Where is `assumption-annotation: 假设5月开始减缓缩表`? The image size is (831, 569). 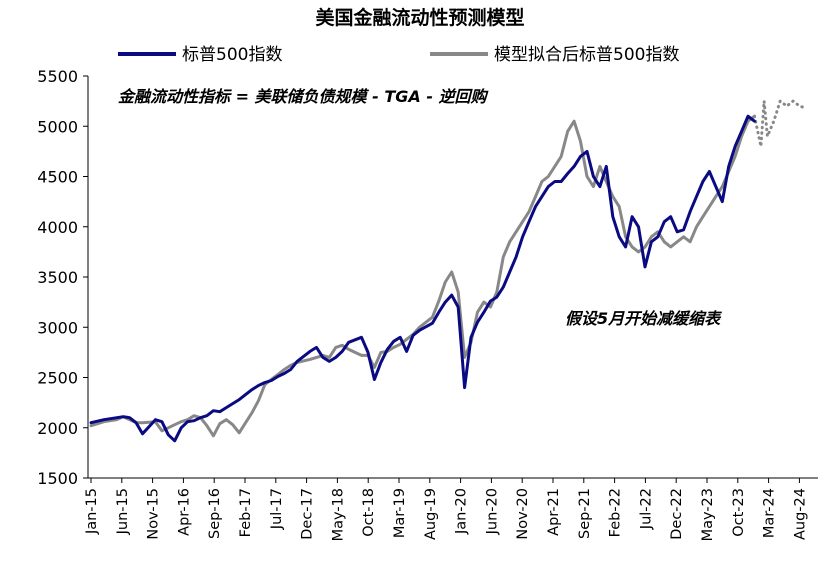 assumption-annotation: 假设5月开始减缓缩表 is located at coordinates (643, 318).